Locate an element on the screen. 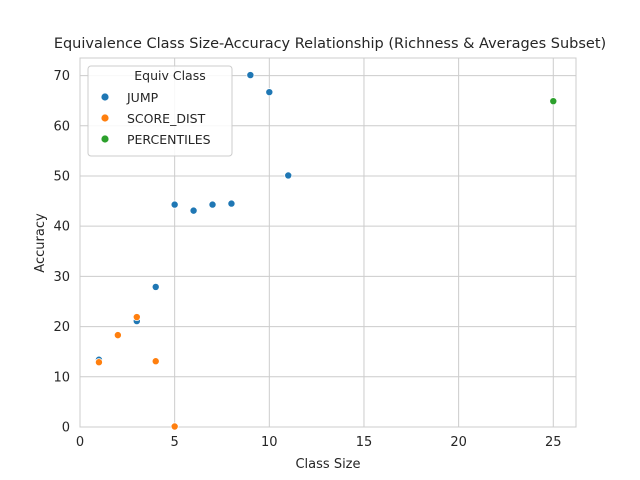  y-tick-label: 70 is located at coordinates (61, 76).